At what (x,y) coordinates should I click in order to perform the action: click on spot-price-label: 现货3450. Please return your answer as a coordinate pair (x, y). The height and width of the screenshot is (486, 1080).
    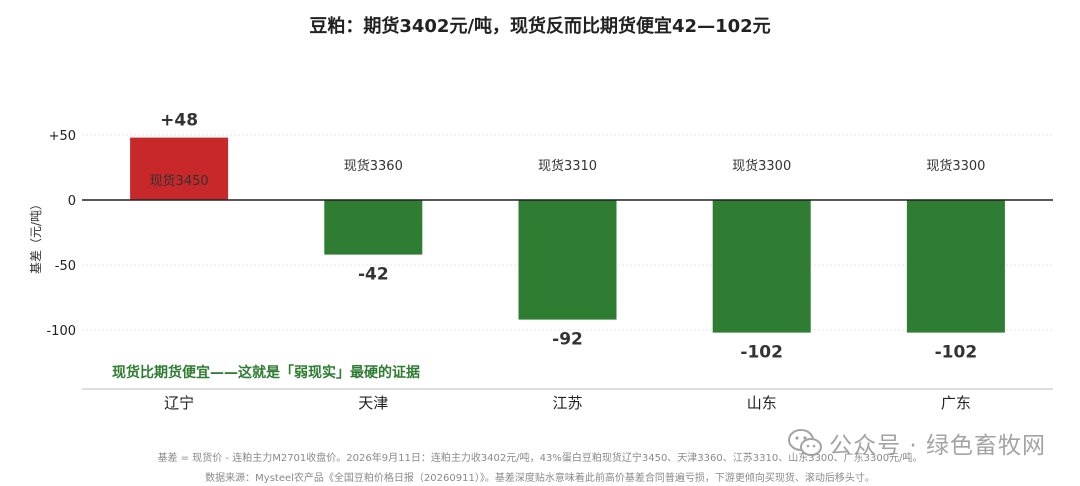
    Looking at the image, I should click on (179, 181).